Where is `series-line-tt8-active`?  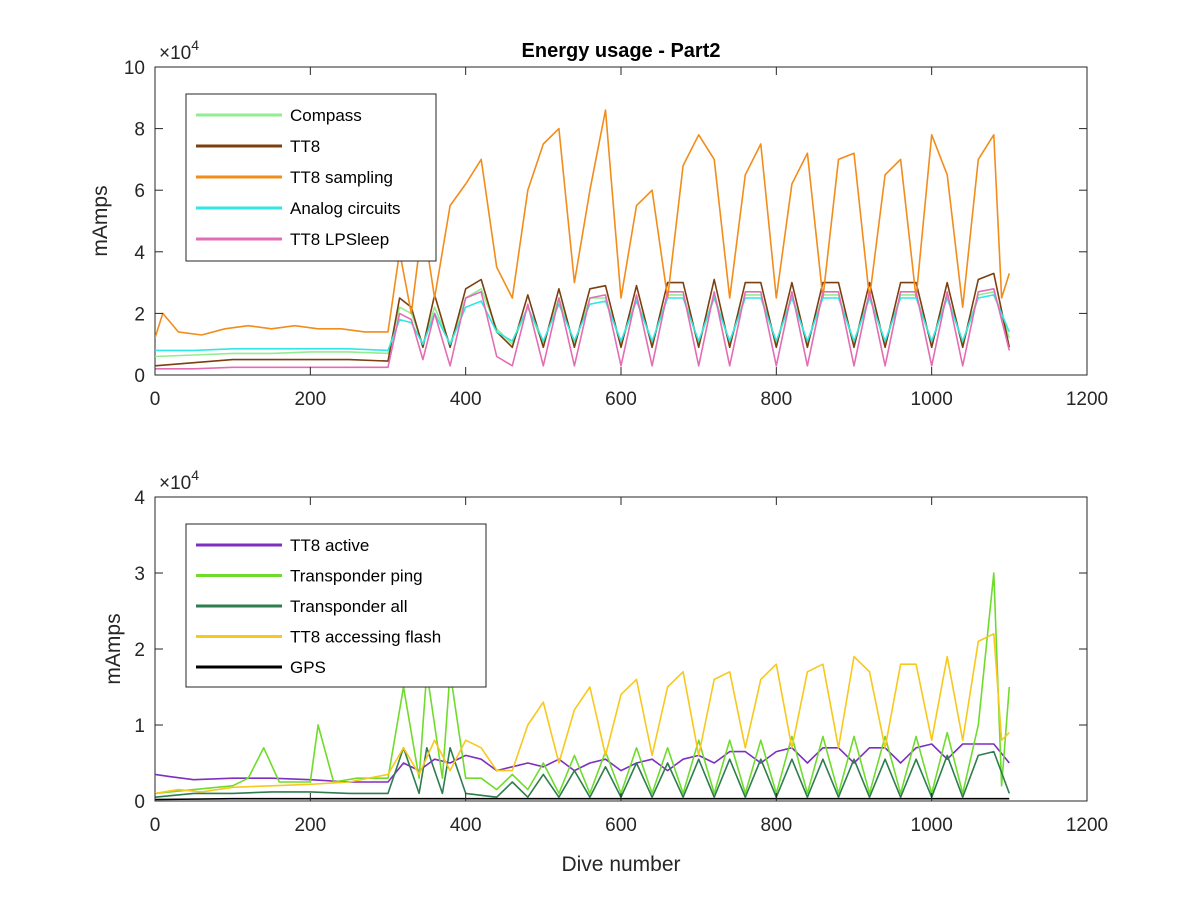 series-line-tt8-active is located at coordinates (582, 763).